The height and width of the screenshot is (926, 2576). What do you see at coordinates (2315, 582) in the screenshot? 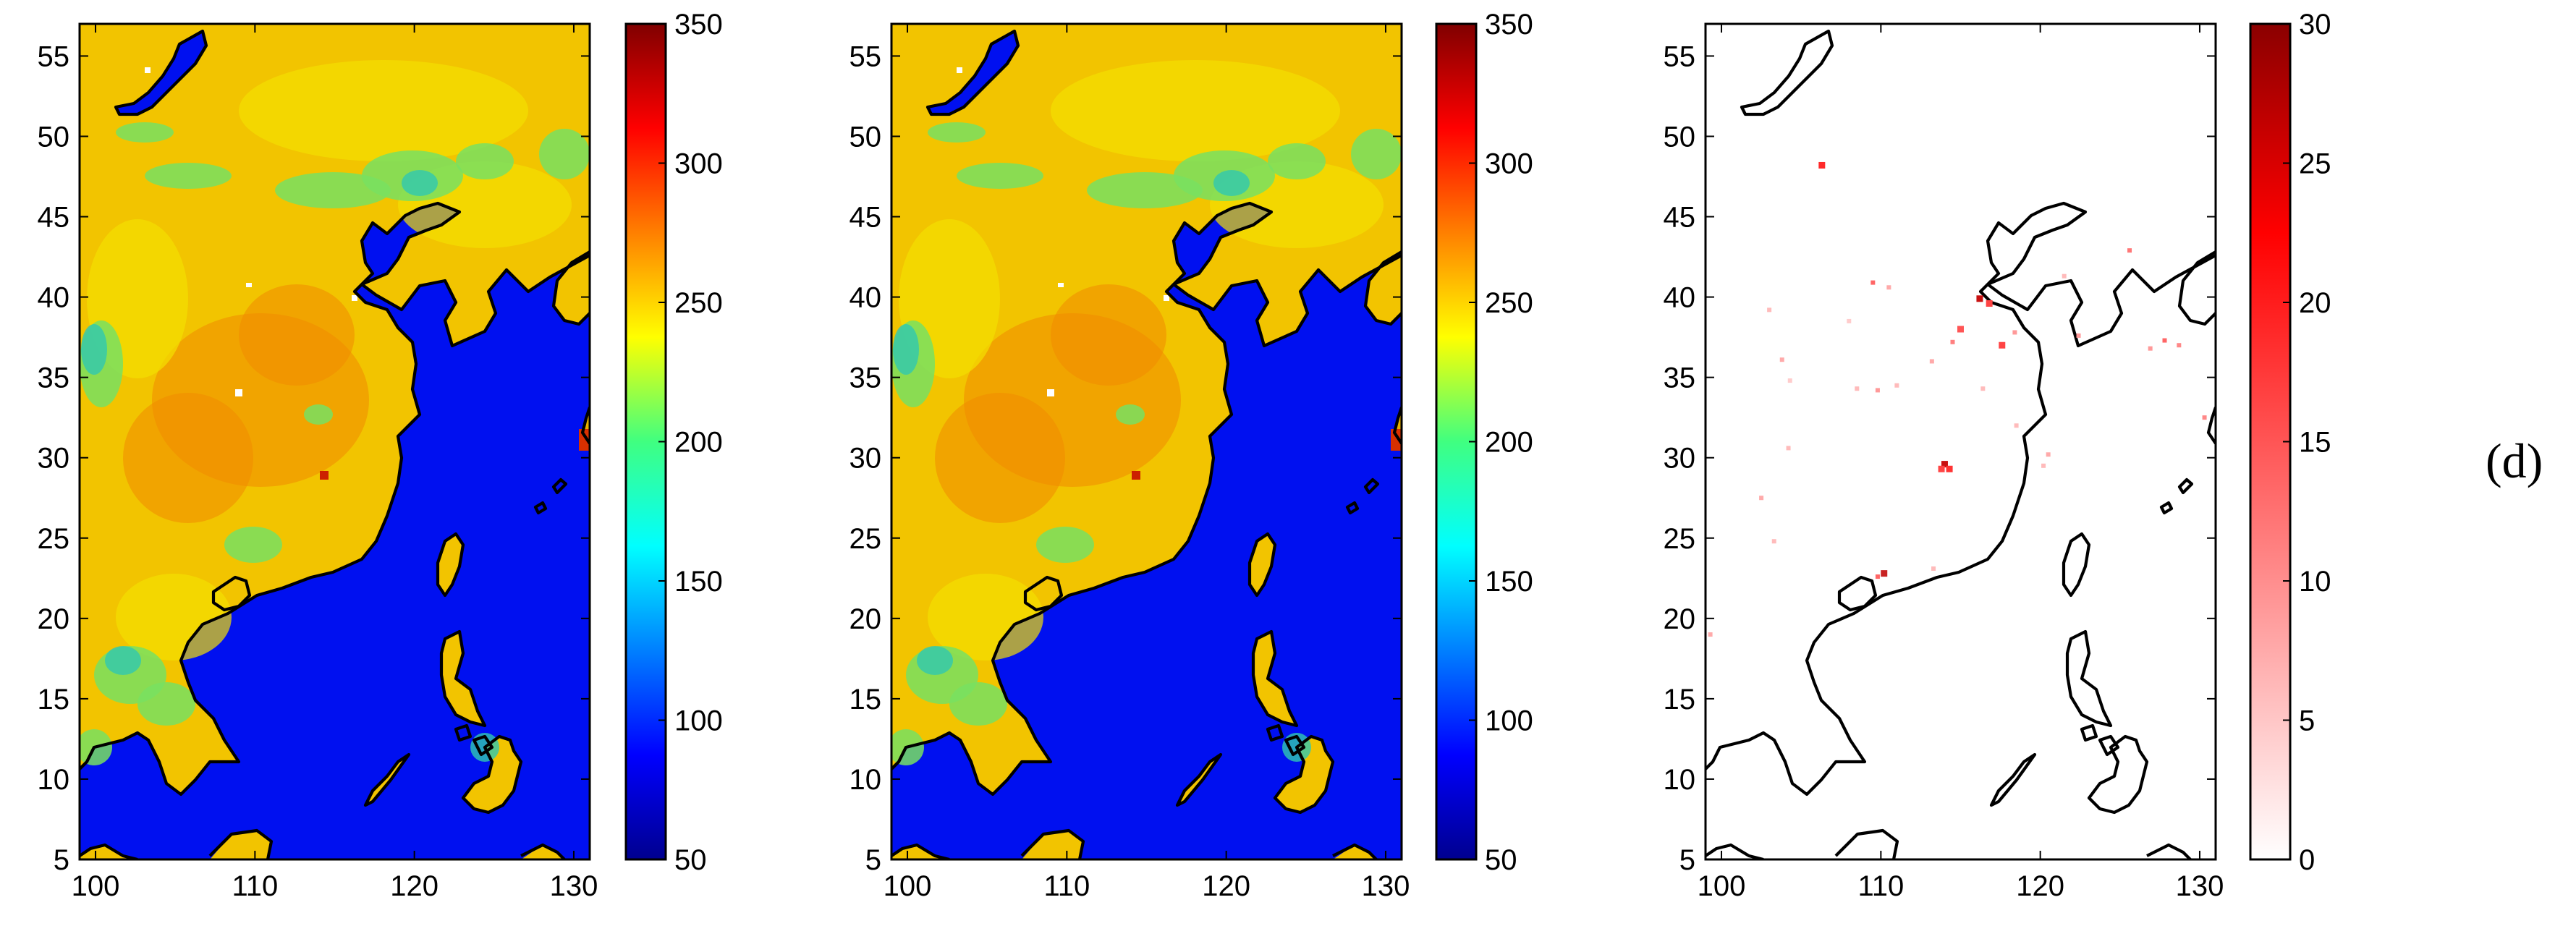
I see `colorbar-tick-label: 10` at bounding box center [2315, 582].